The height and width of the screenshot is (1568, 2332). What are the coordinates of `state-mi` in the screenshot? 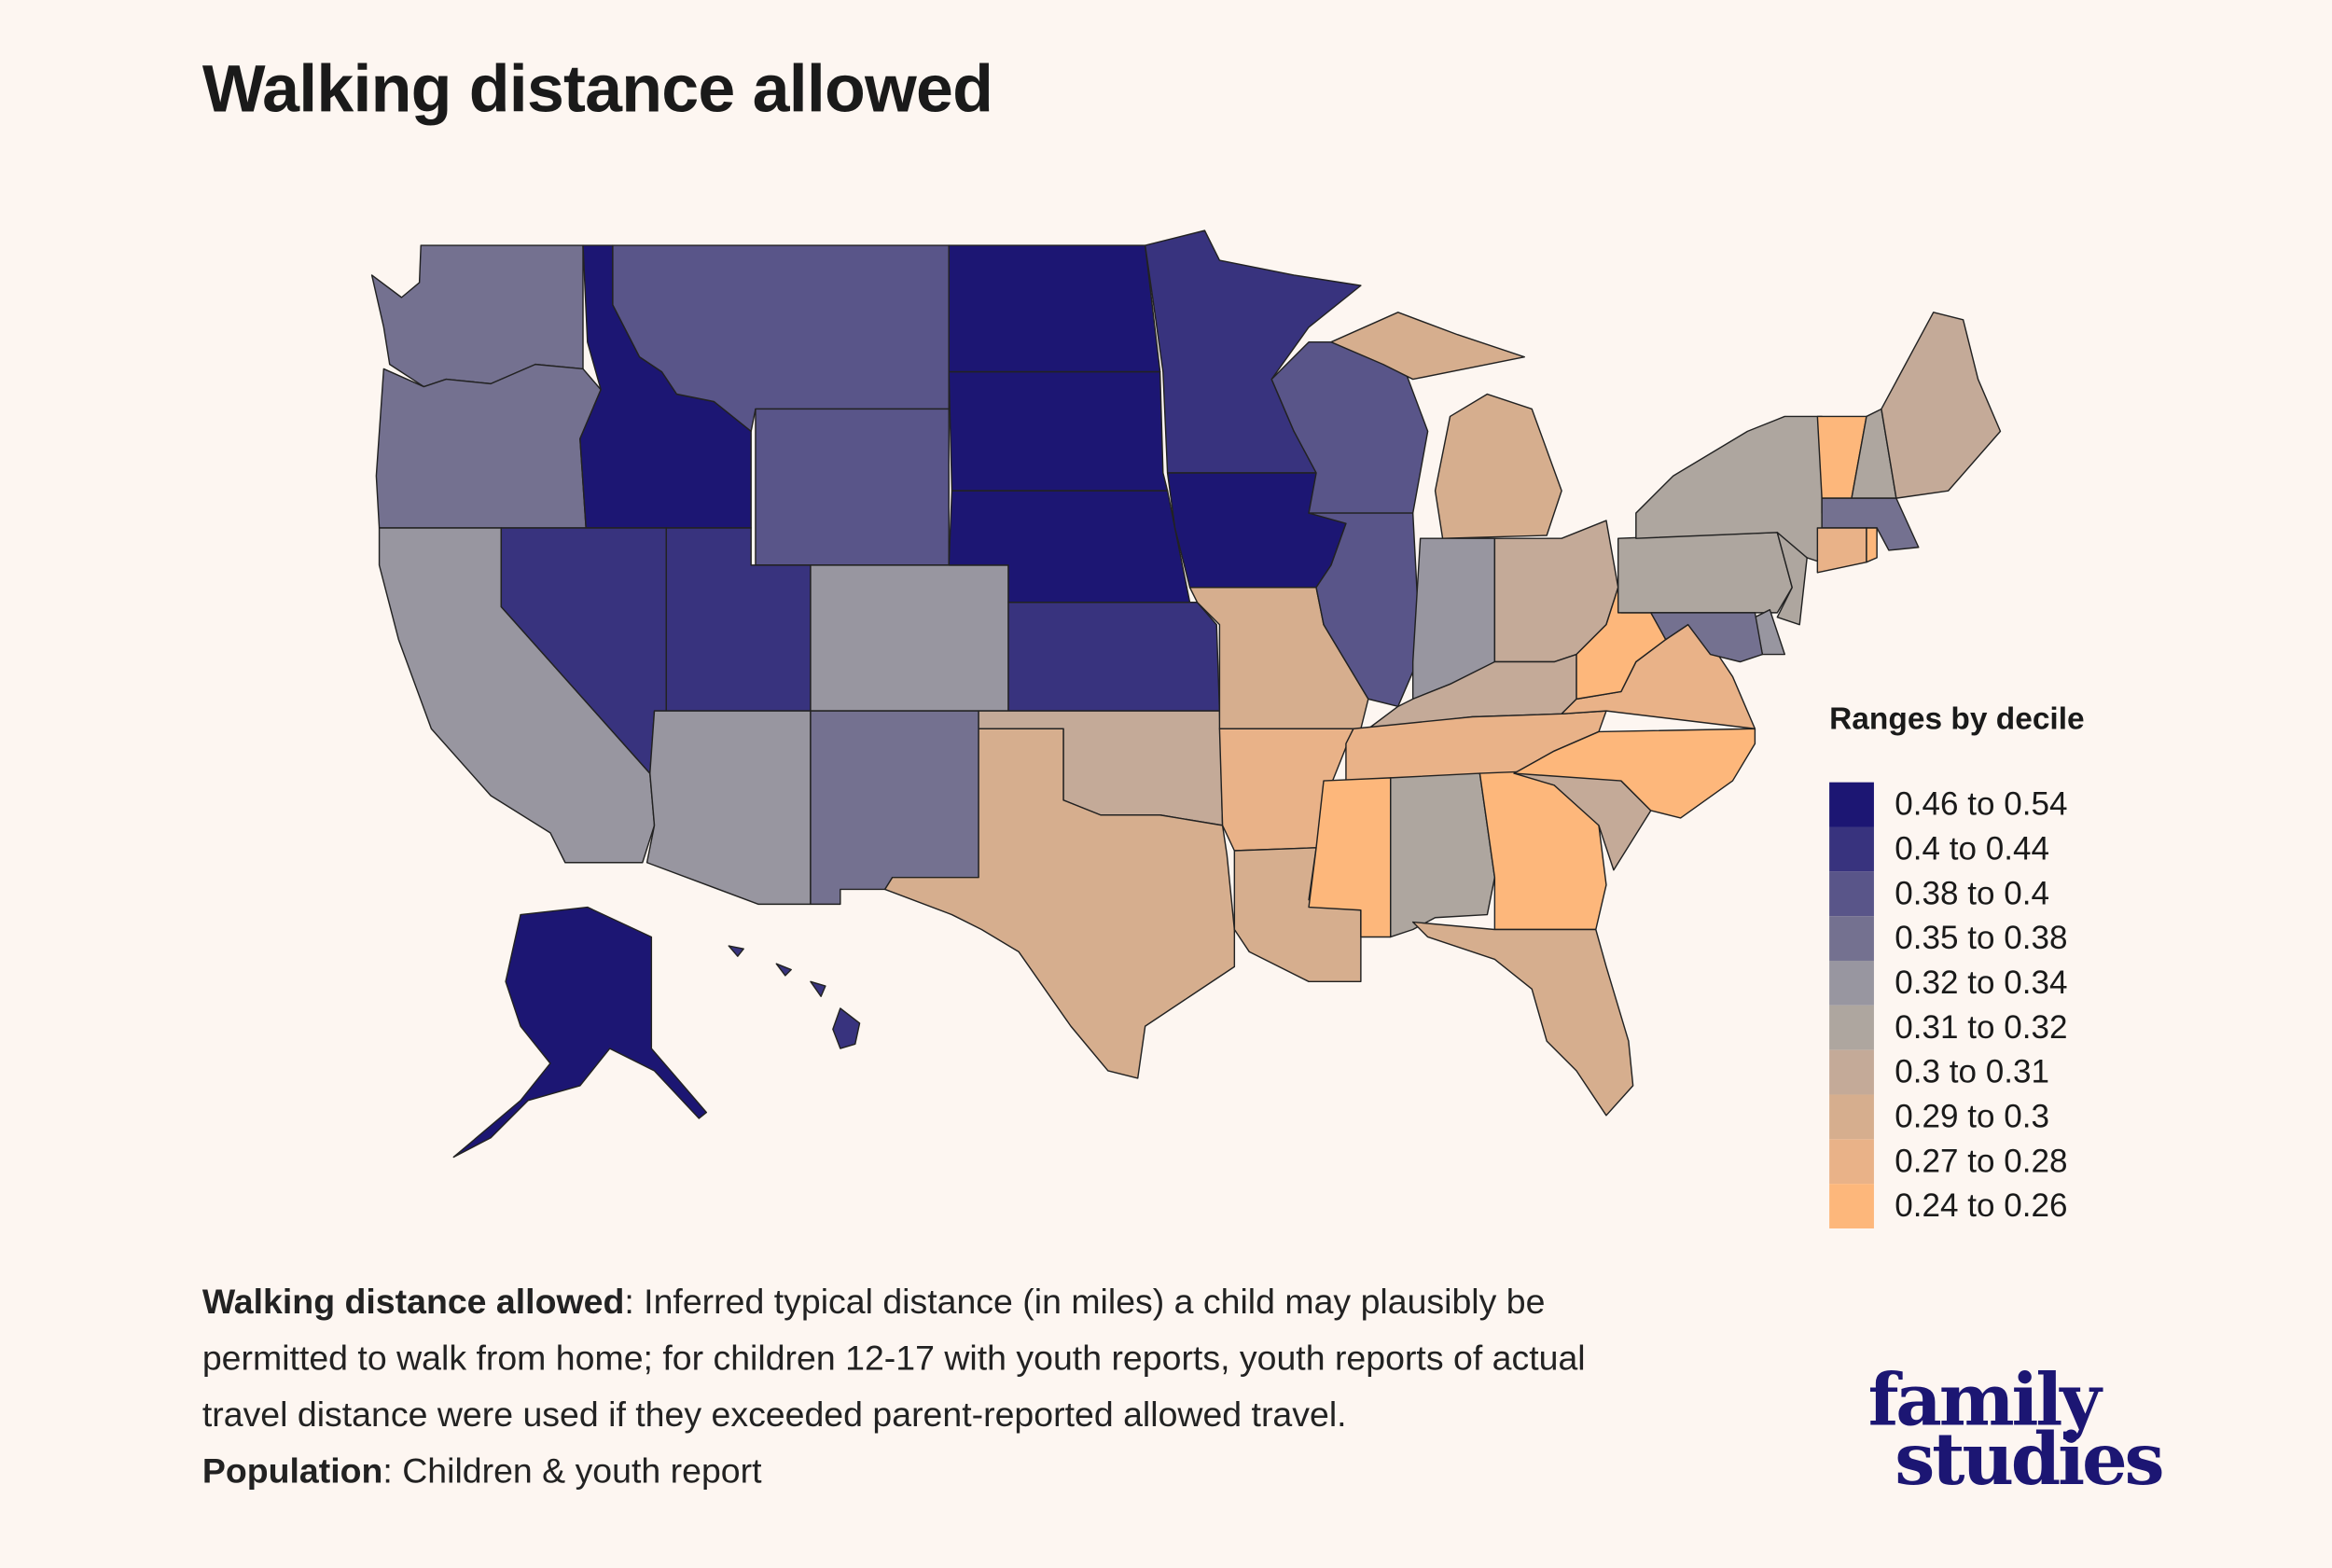 It's located at (1446, 425).